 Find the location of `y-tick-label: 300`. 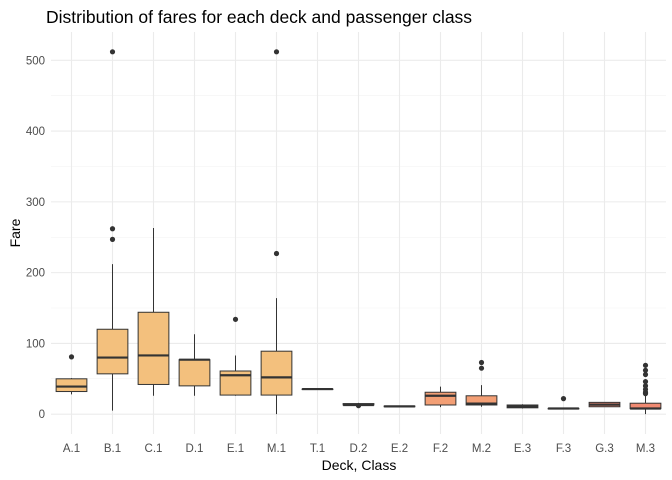

y-tick-label: 300 is located at coordinates (35, 203).